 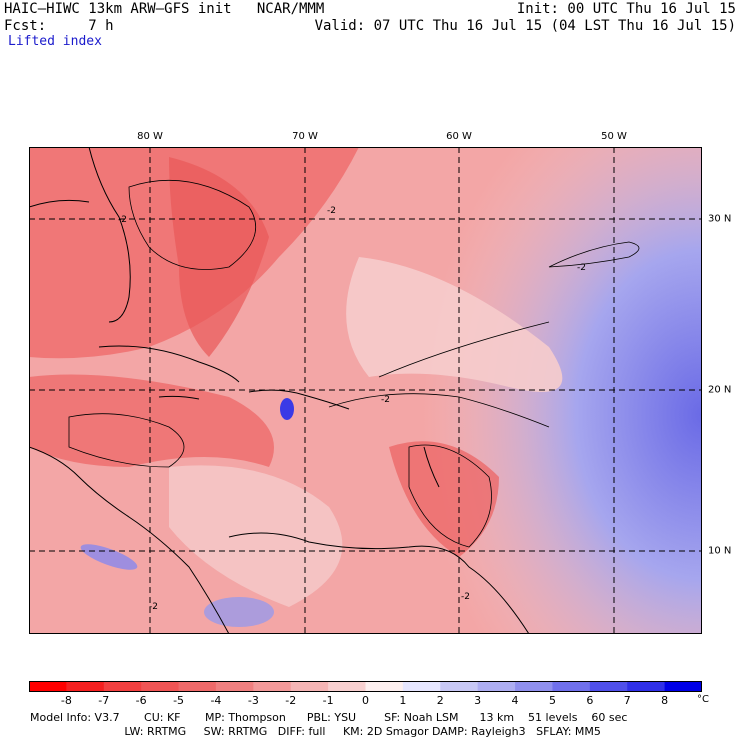 I want to click on pale-region-atlantic, so click(x=454, y=324).